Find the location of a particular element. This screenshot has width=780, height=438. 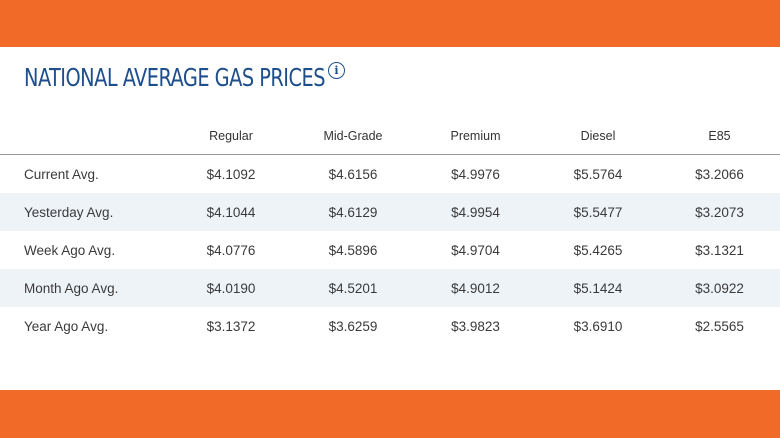

row-label: Year Ago Avg. is located at coordinates (66, 326).